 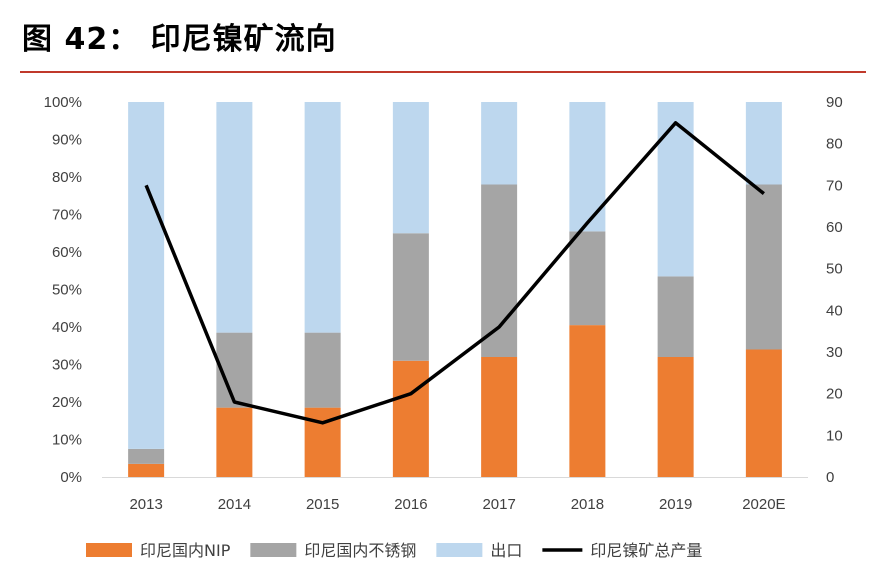 What do you see at coordinates (834, 352) in the screenshot?
I see `y-right-tick-label: 30` at bounding box center [834, 352].